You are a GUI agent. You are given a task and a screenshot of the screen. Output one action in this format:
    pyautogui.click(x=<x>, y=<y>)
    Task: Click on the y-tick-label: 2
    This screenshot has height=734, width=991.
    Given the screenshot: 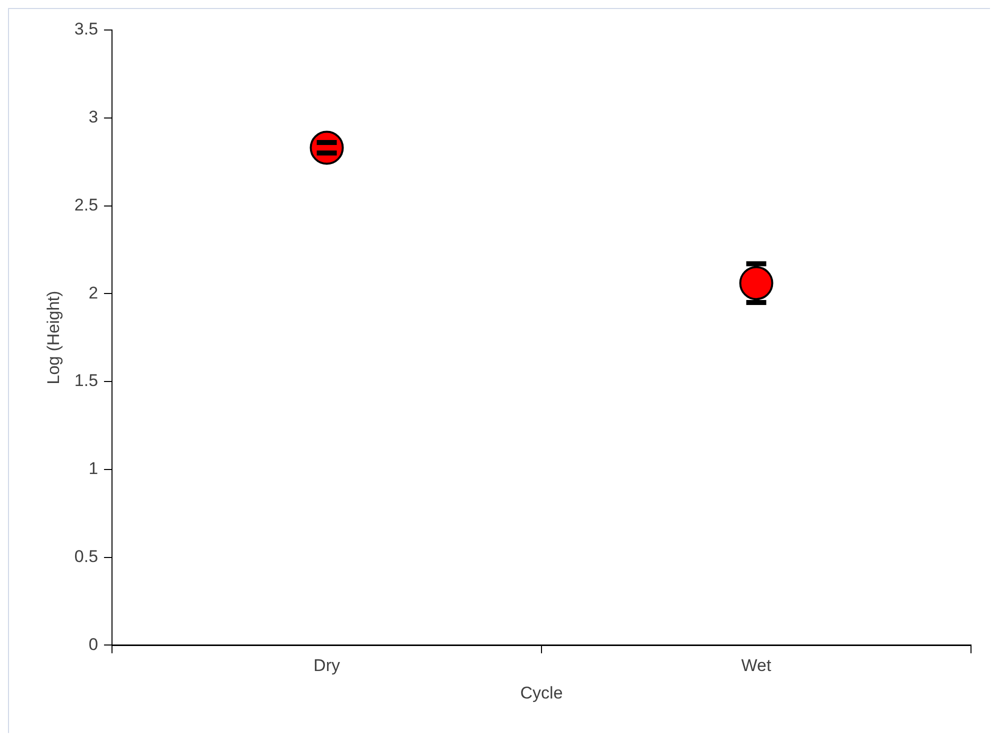 What is the action you would take?
    pyautogui.click(x=93, y=292)
    